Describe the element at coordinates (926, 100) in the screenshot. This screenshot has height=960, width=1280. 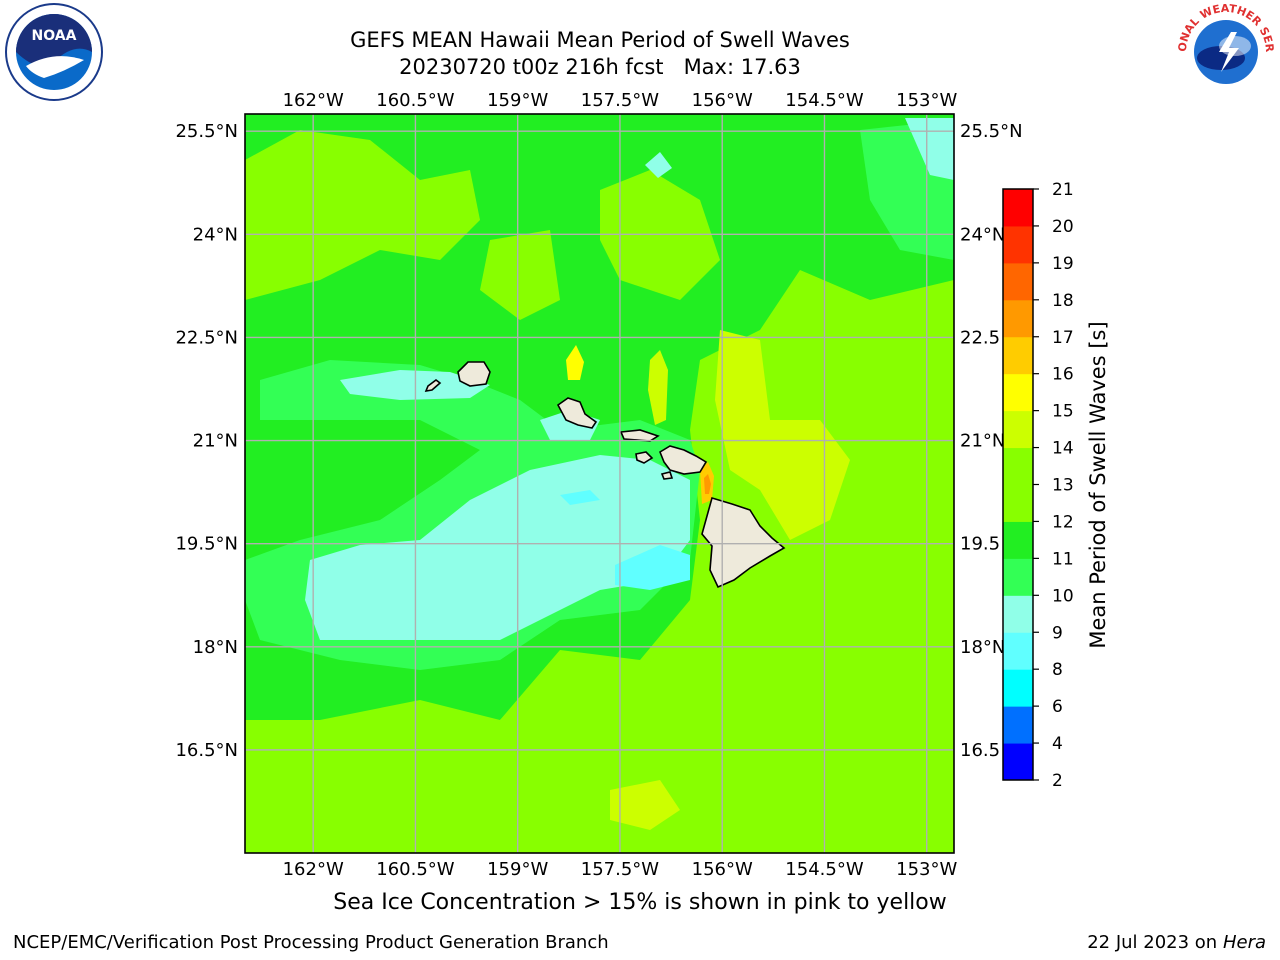
I see `lon-tick-label-top: 153°W` at that location.